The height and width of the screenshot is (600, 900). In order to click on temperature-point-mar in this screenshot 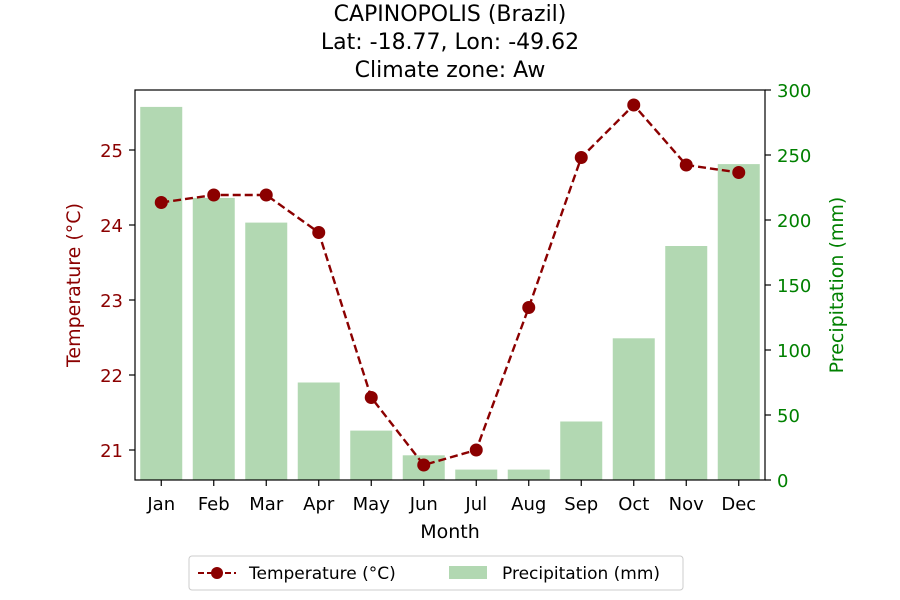, I will do `click(266, 195)`.